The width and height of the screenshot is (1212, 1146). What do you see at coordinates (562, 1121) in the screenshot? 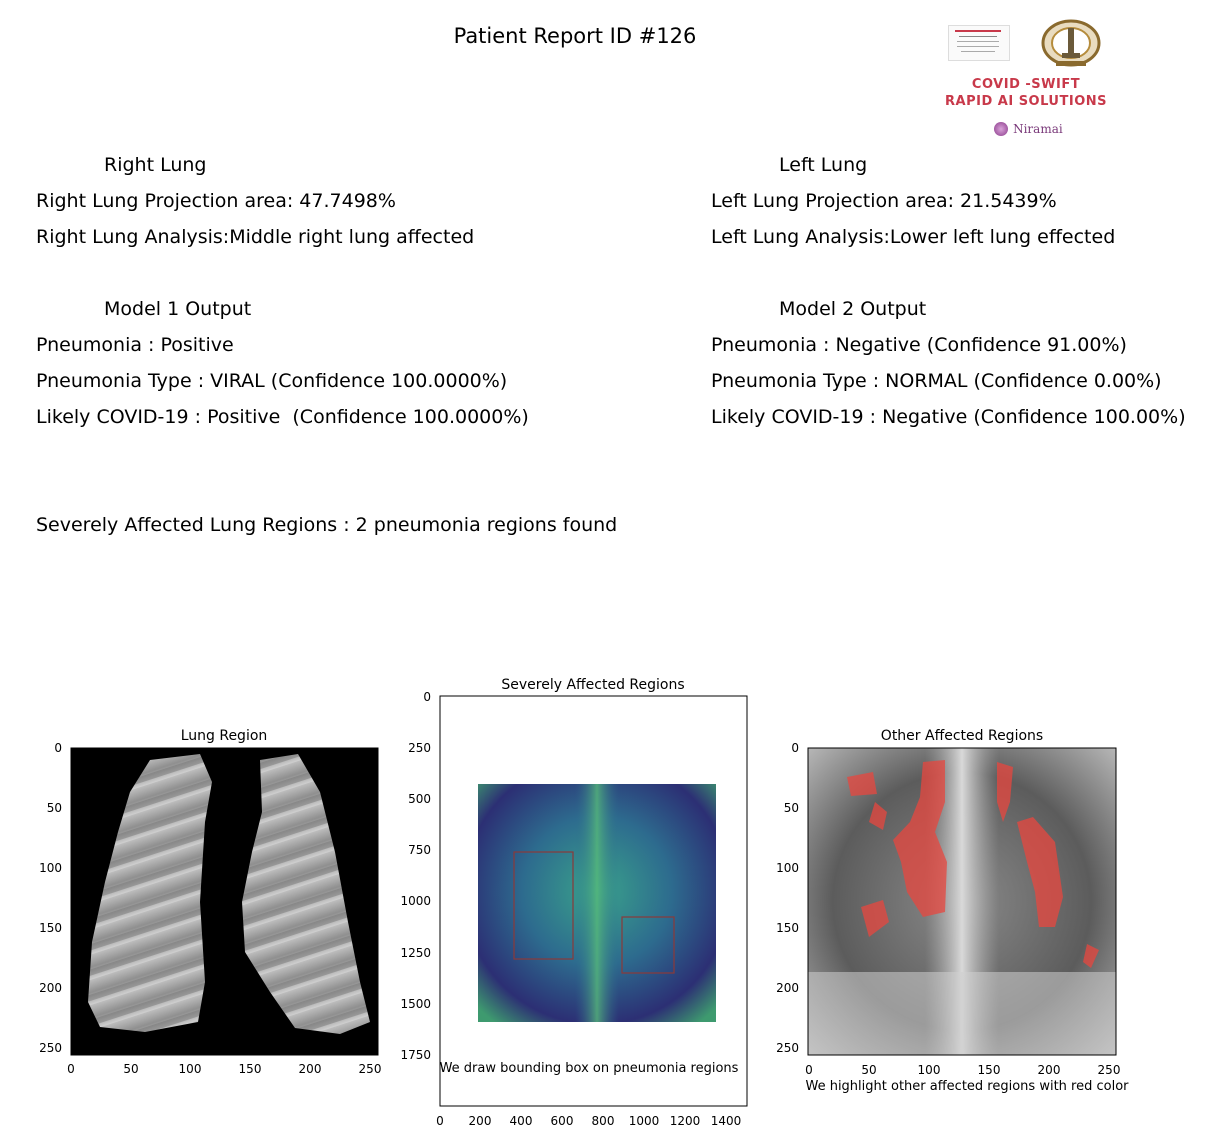
I see `svg-text: 600` at bounding box center [562, 1121].